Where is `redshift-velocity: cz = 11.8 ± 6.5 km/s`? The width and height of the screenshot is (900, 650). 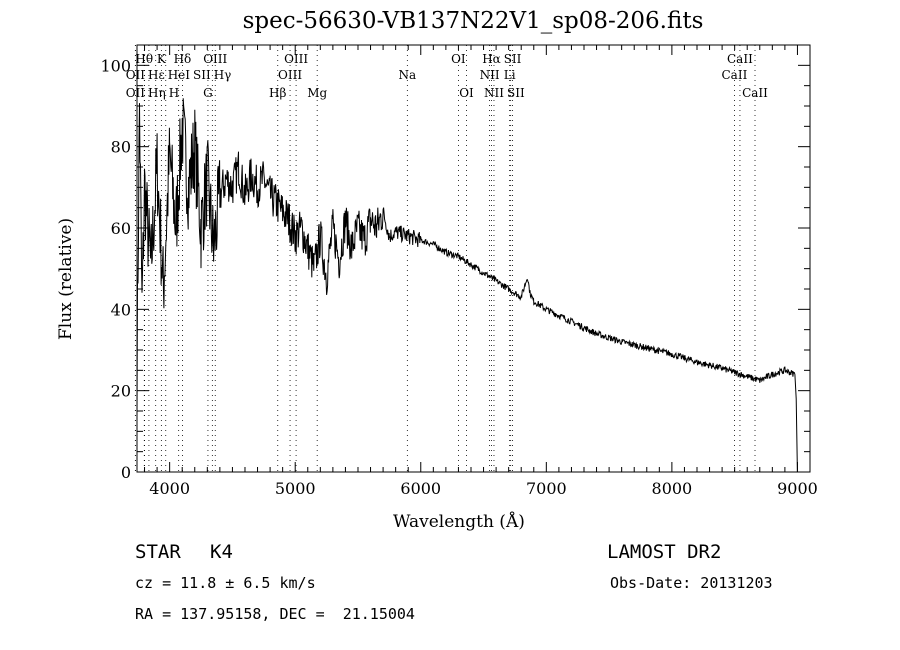
redshift-velocity: cz = 11.8 ± 6.5 km/s is located at coordinates (225, 583).